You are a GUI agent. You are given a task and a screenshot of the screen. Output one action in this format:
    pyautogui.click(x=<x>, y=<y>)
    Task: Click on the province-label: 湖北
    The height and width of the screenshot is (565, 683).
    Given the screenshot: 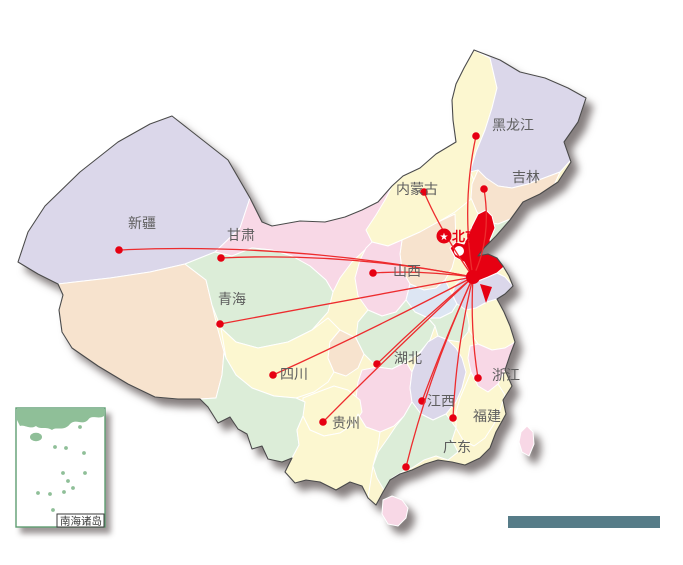 What is the action you would take?
    pyautogui.click(x=408, y=359)
    